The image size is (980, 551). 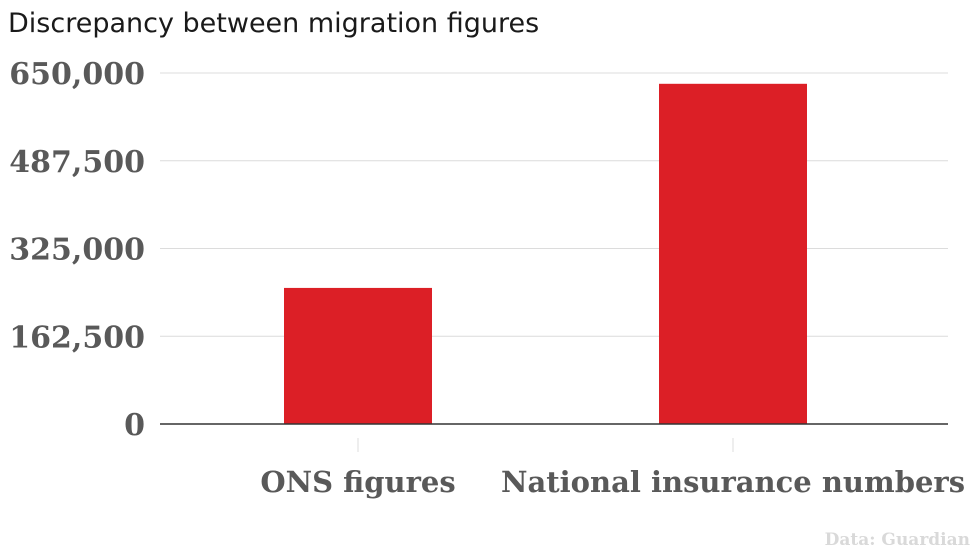 I want to click on y-tick-label: 325,000, so click(x=77, y=250).